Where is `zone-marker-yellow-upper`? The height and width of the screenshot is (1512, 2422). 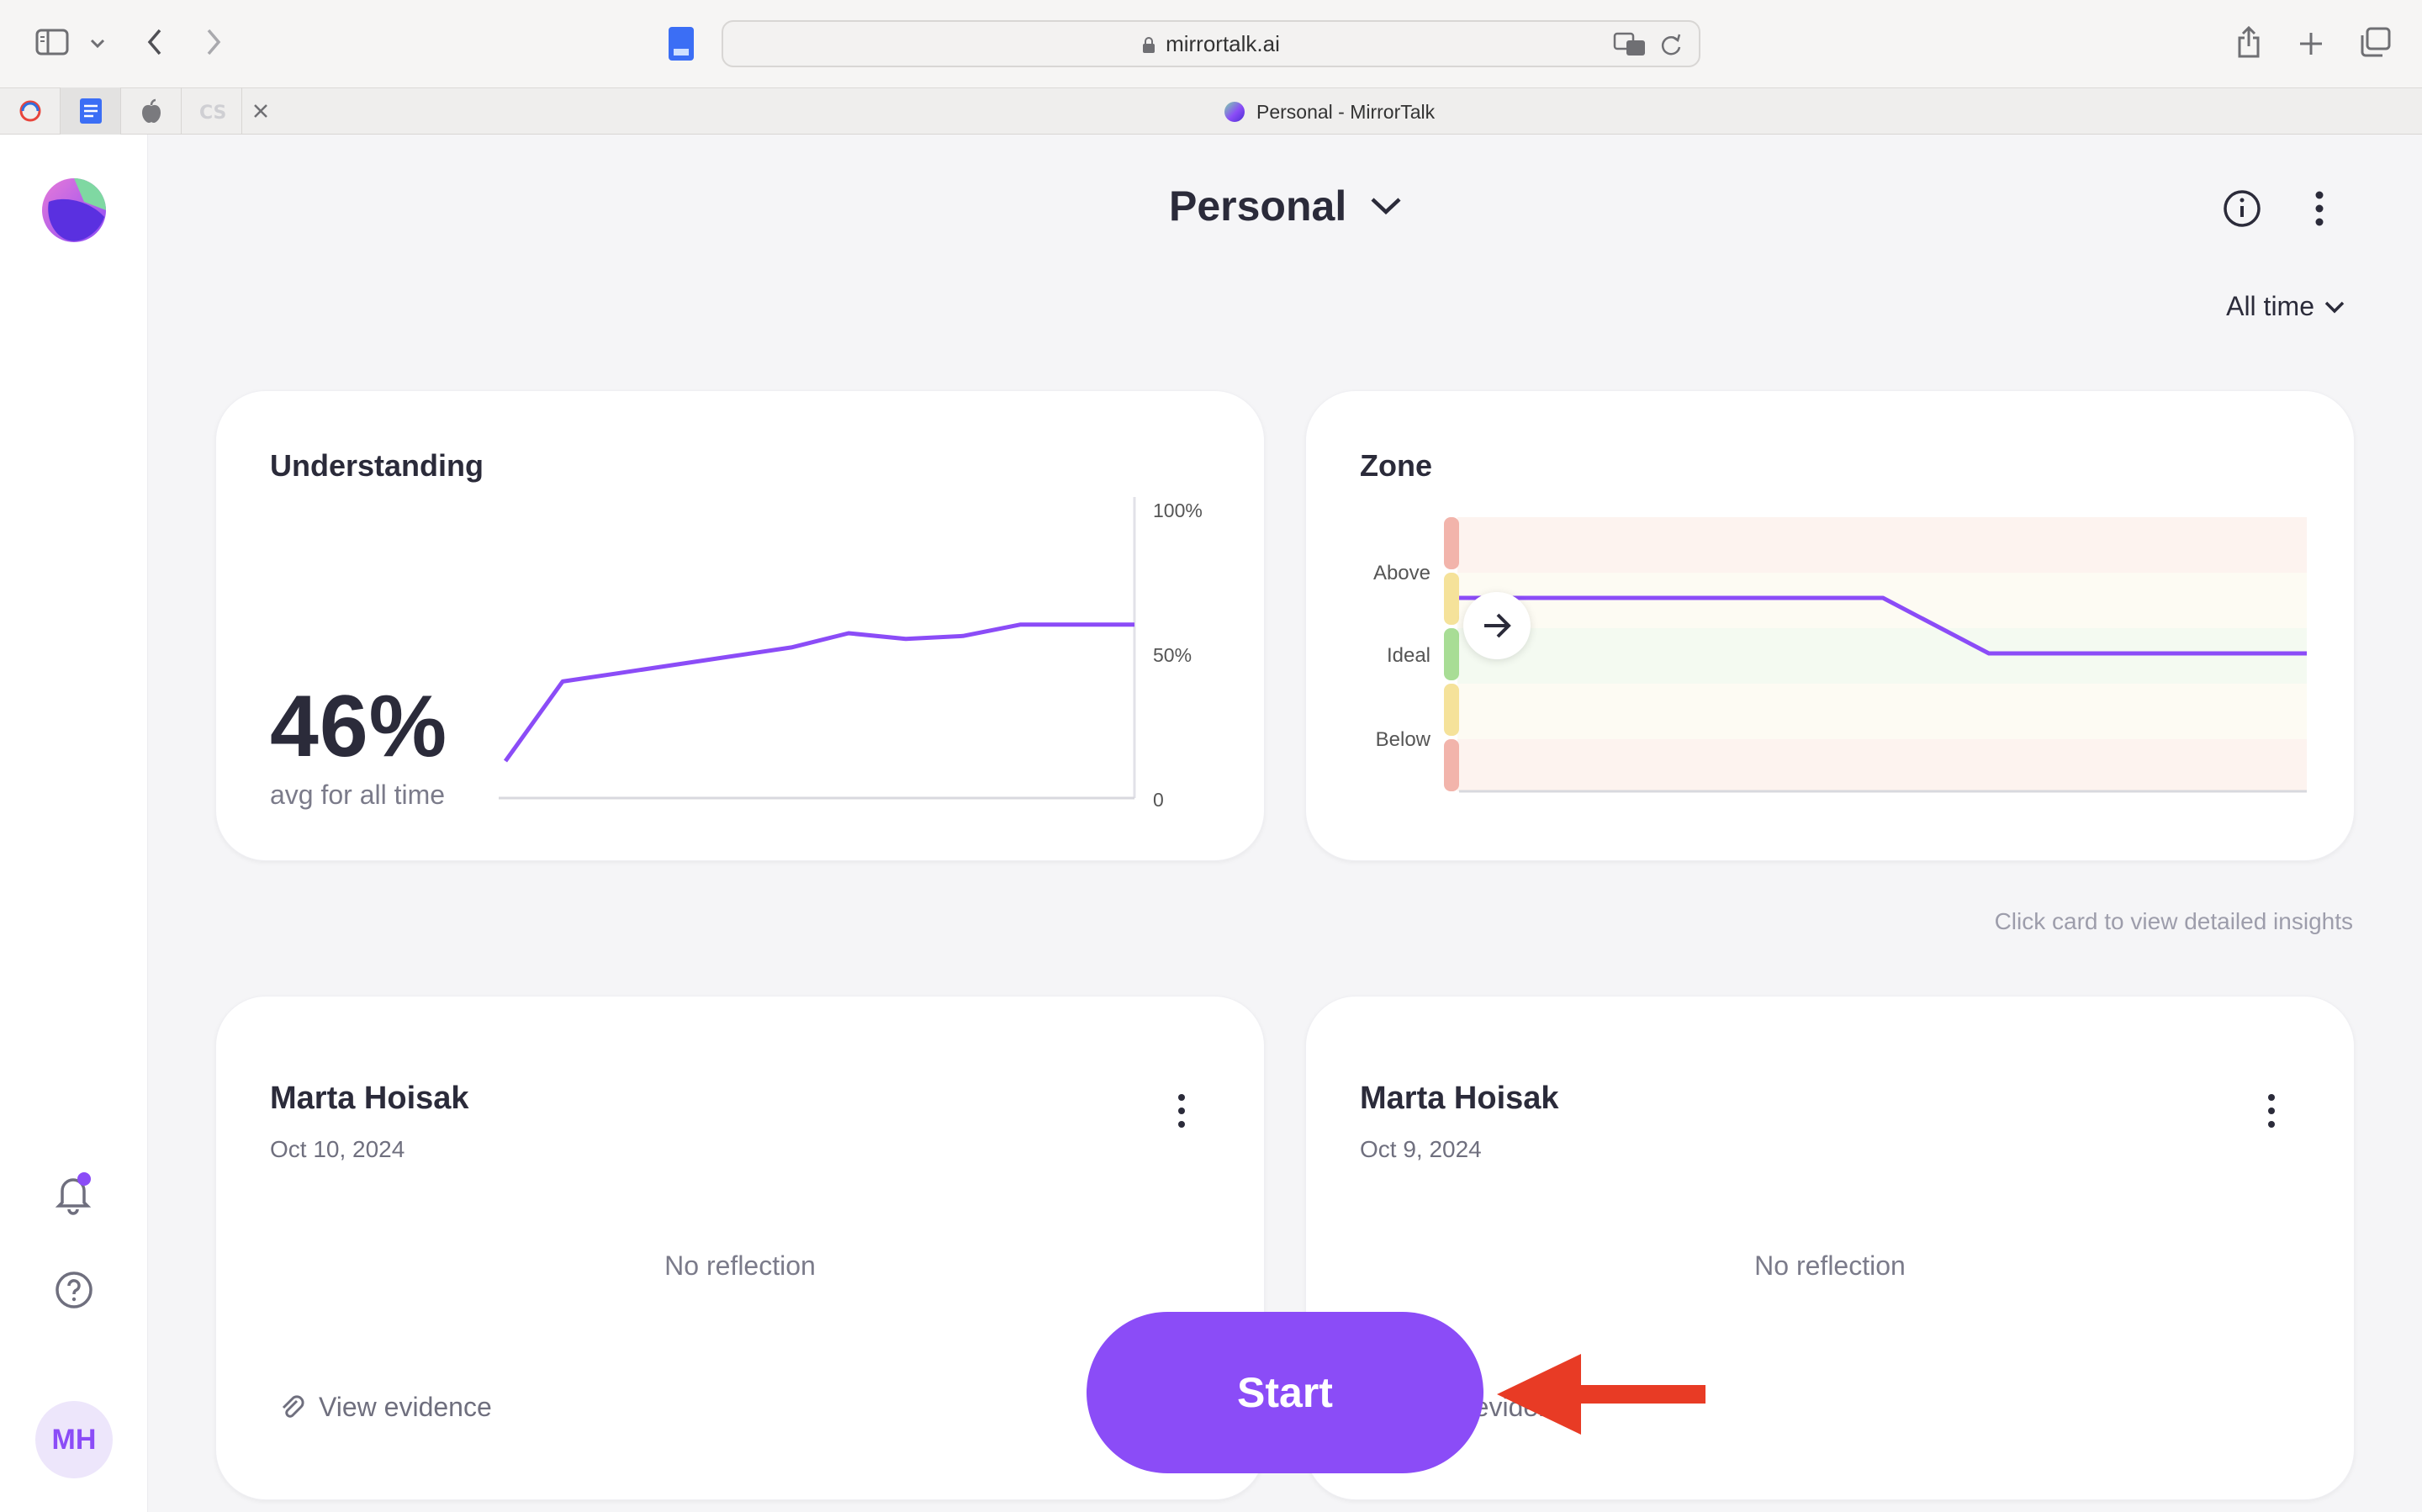
zone-marker-yellow-upper is located at coordinates (1451, 599).